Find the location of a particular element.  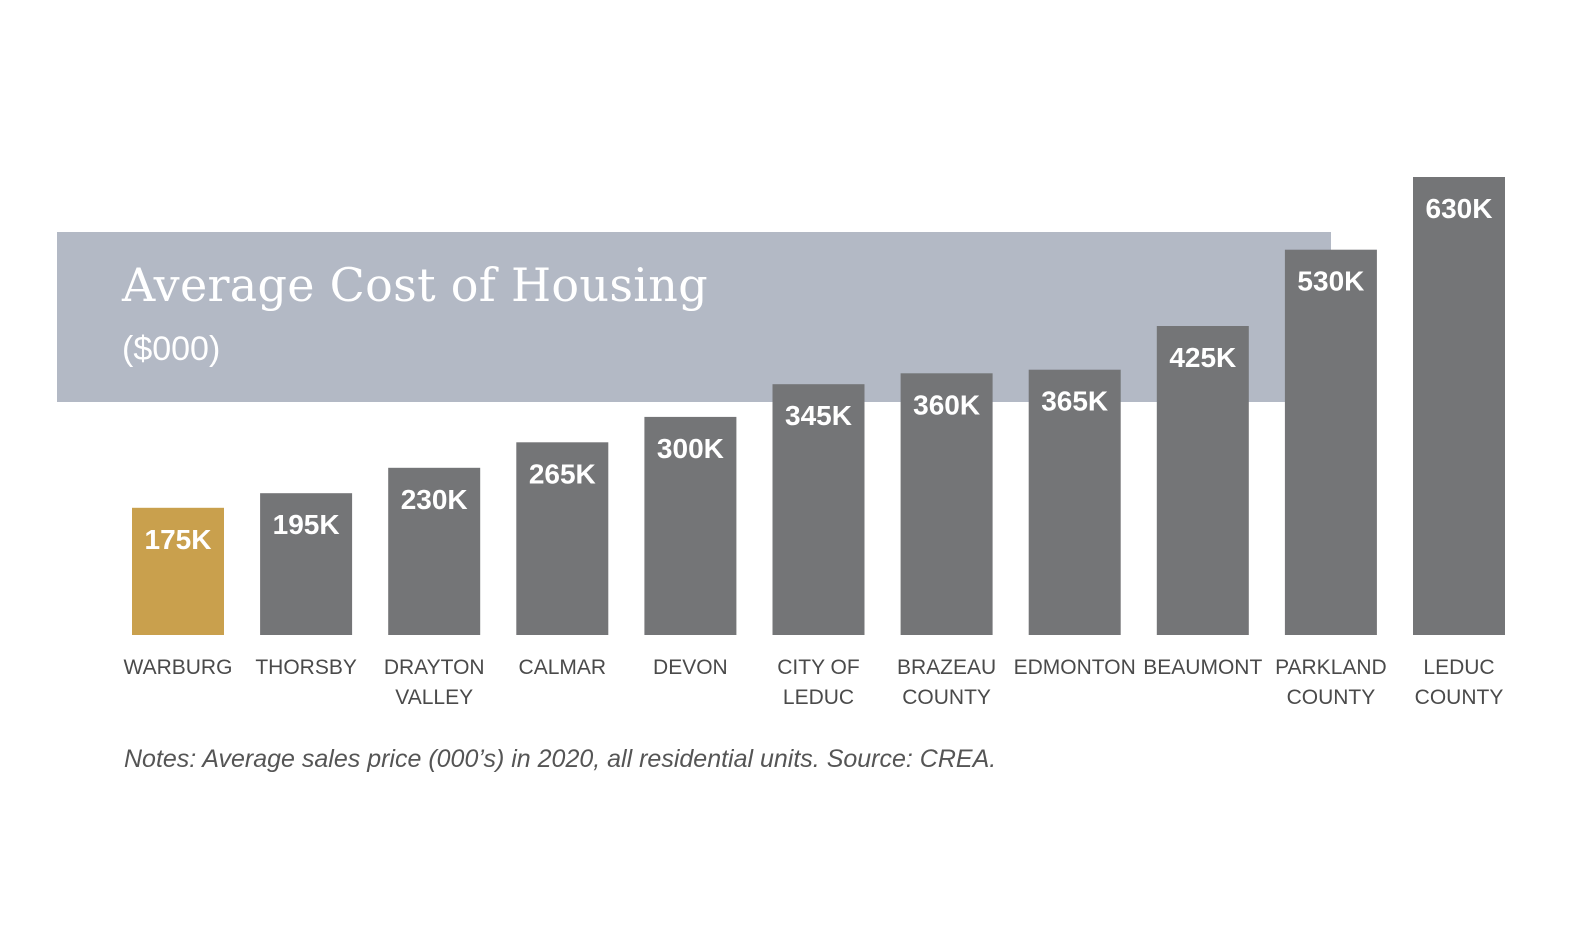

chart-title: Average Cost of Housing is located at coordinates (415, 285).